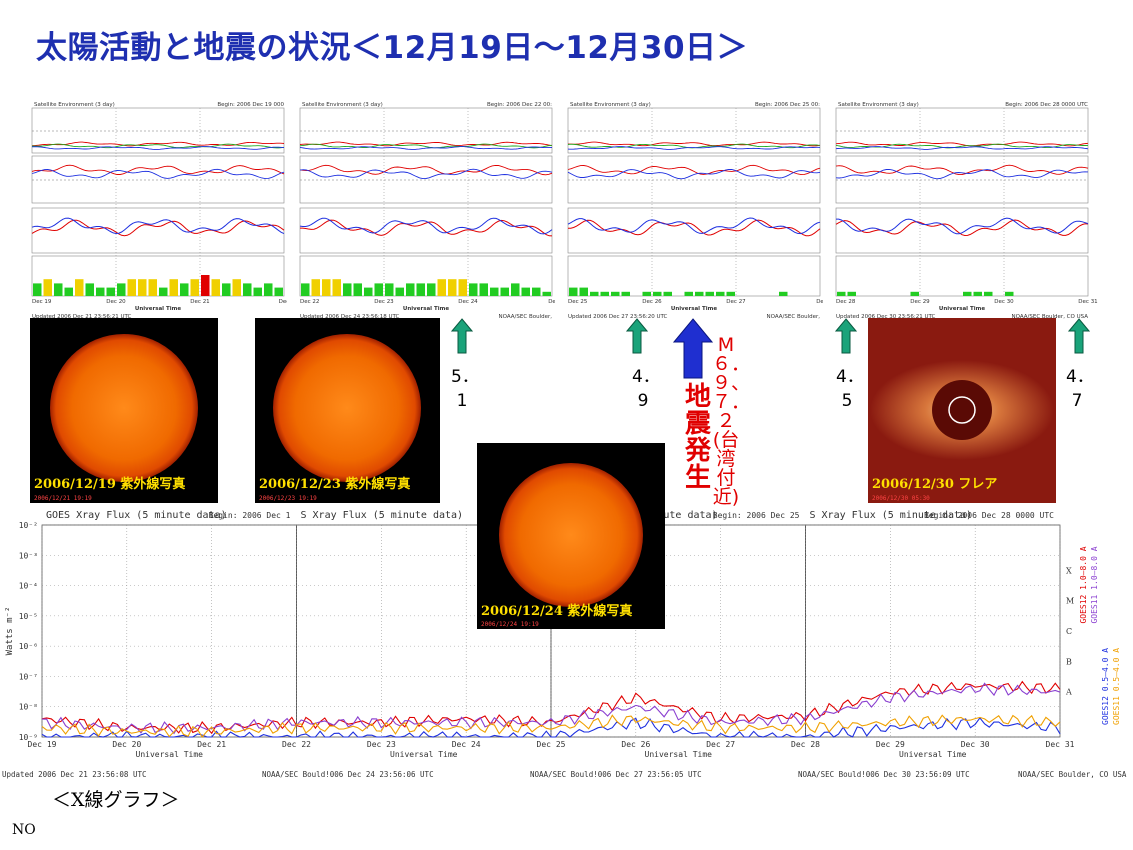 The image size is (1133, 850). I want to click on x-tick-label: Dec 25, so click(551, 744).